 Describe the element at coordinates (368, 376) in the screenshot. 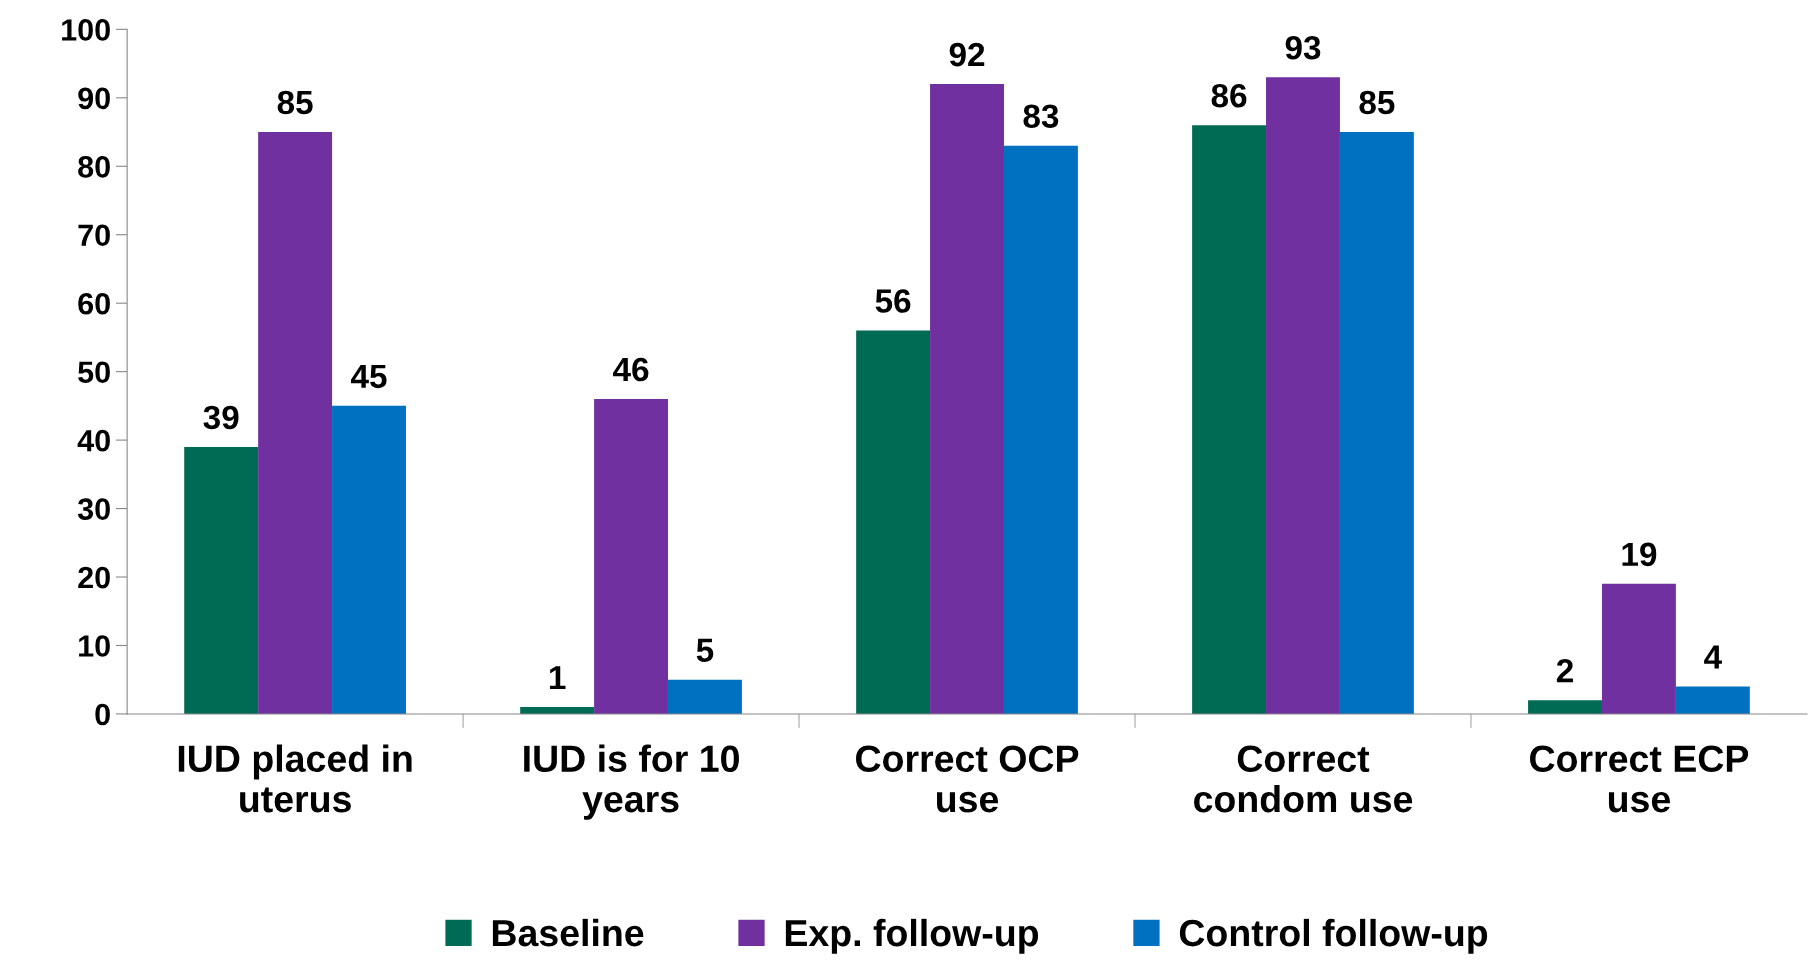

I see `data-label: 45` at that location.